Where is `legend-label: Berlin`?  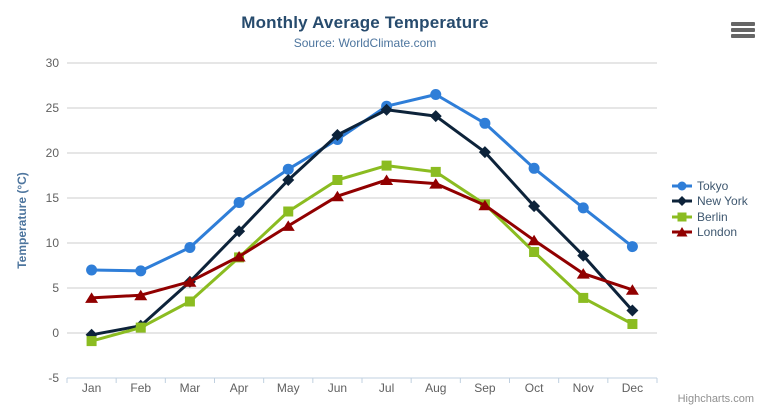 legend-label: Berlin is located at coordinates (712, 216).